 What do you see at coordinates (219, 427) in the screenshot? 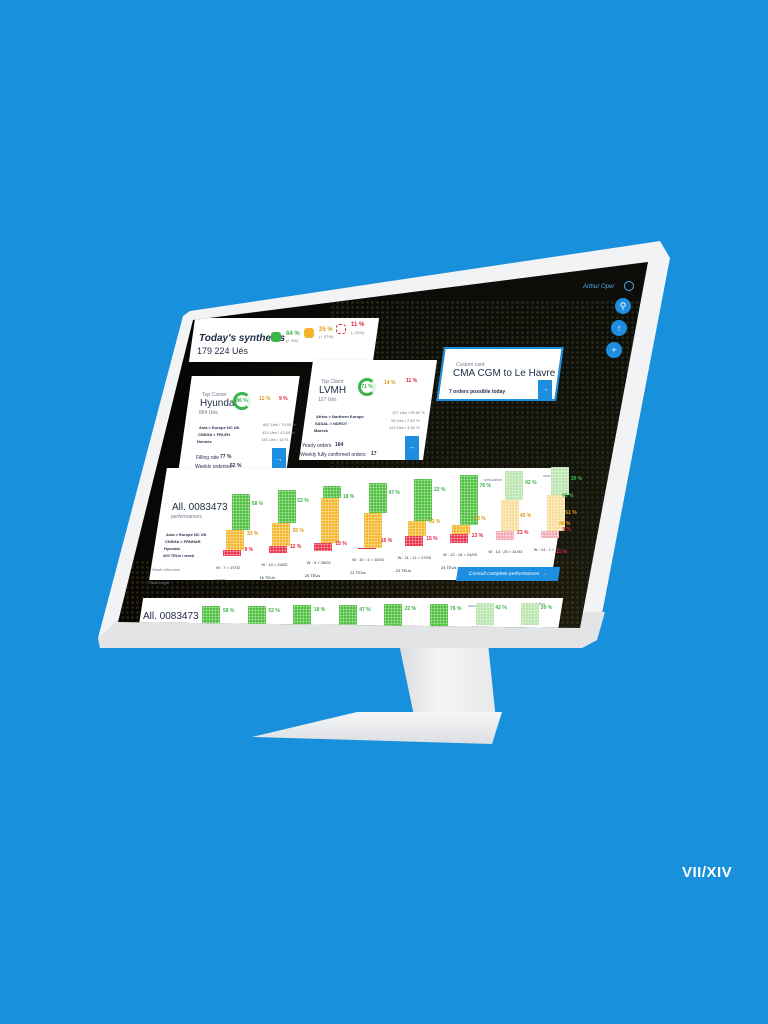
I see `top-carrier-route-1: Asia > Europe NC UK` at bounding box center [219, 427].